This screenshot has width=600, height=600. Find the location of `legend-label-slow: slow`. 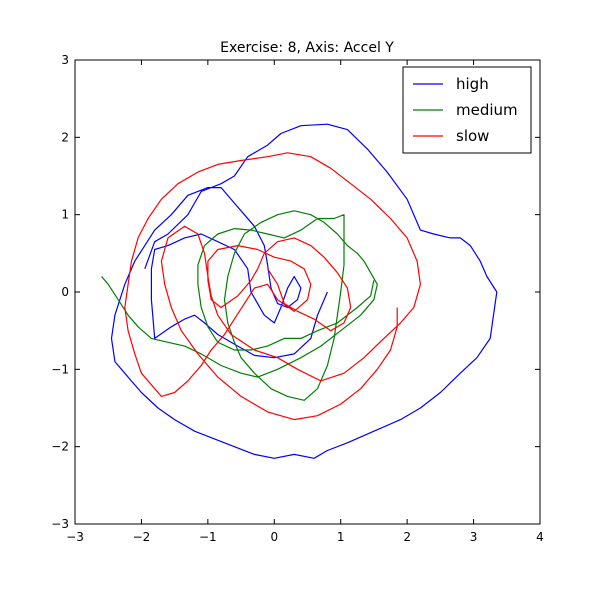

legend-label-slow: slow is located at coordinates (472, 136).